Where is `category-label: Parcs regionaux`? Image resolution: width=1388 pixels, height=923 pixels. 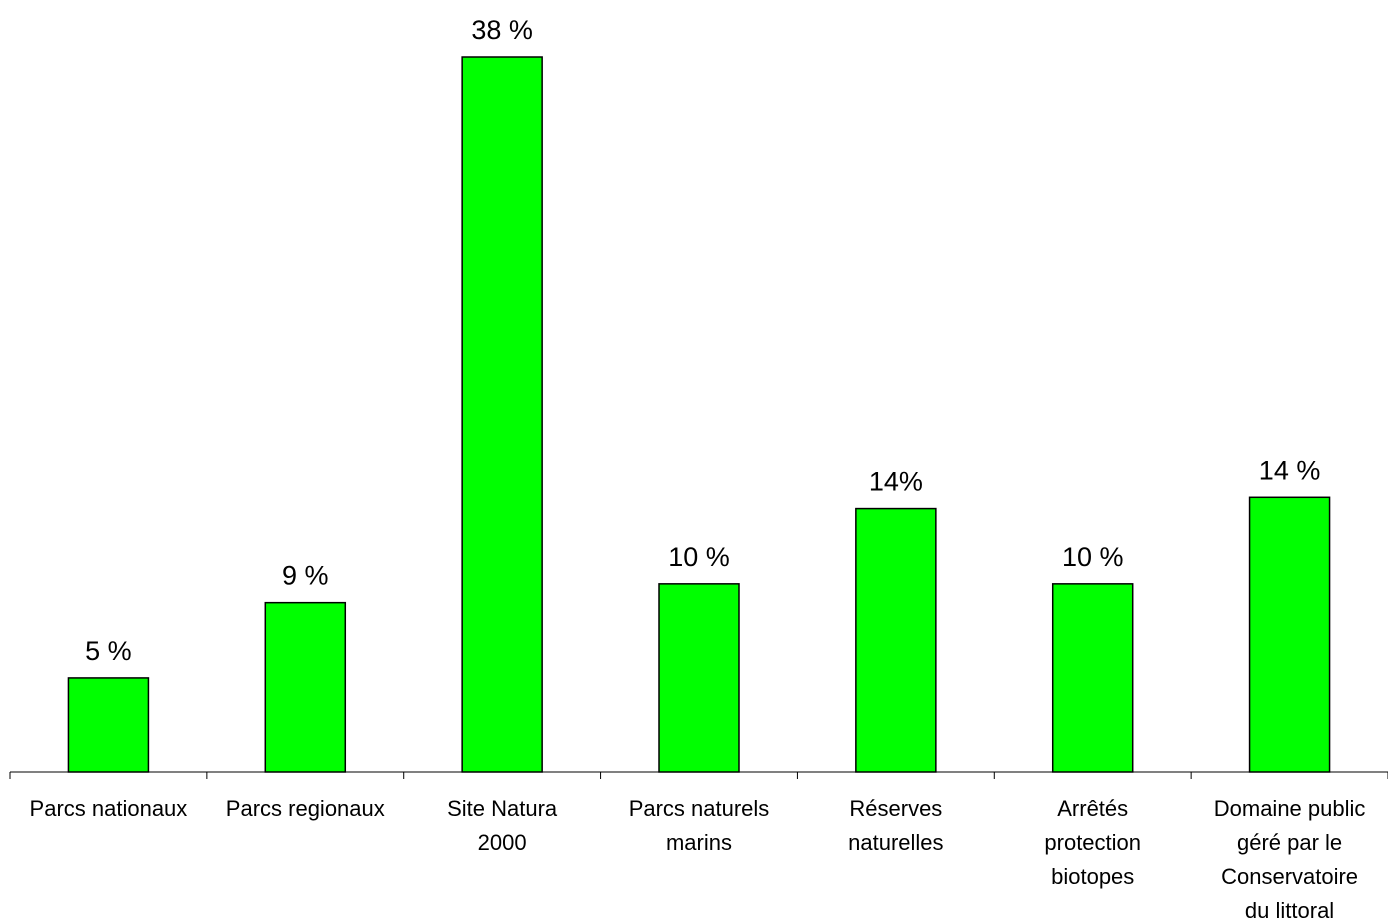
category-label: Parcs regionaux is located at coordinates (305, 808).